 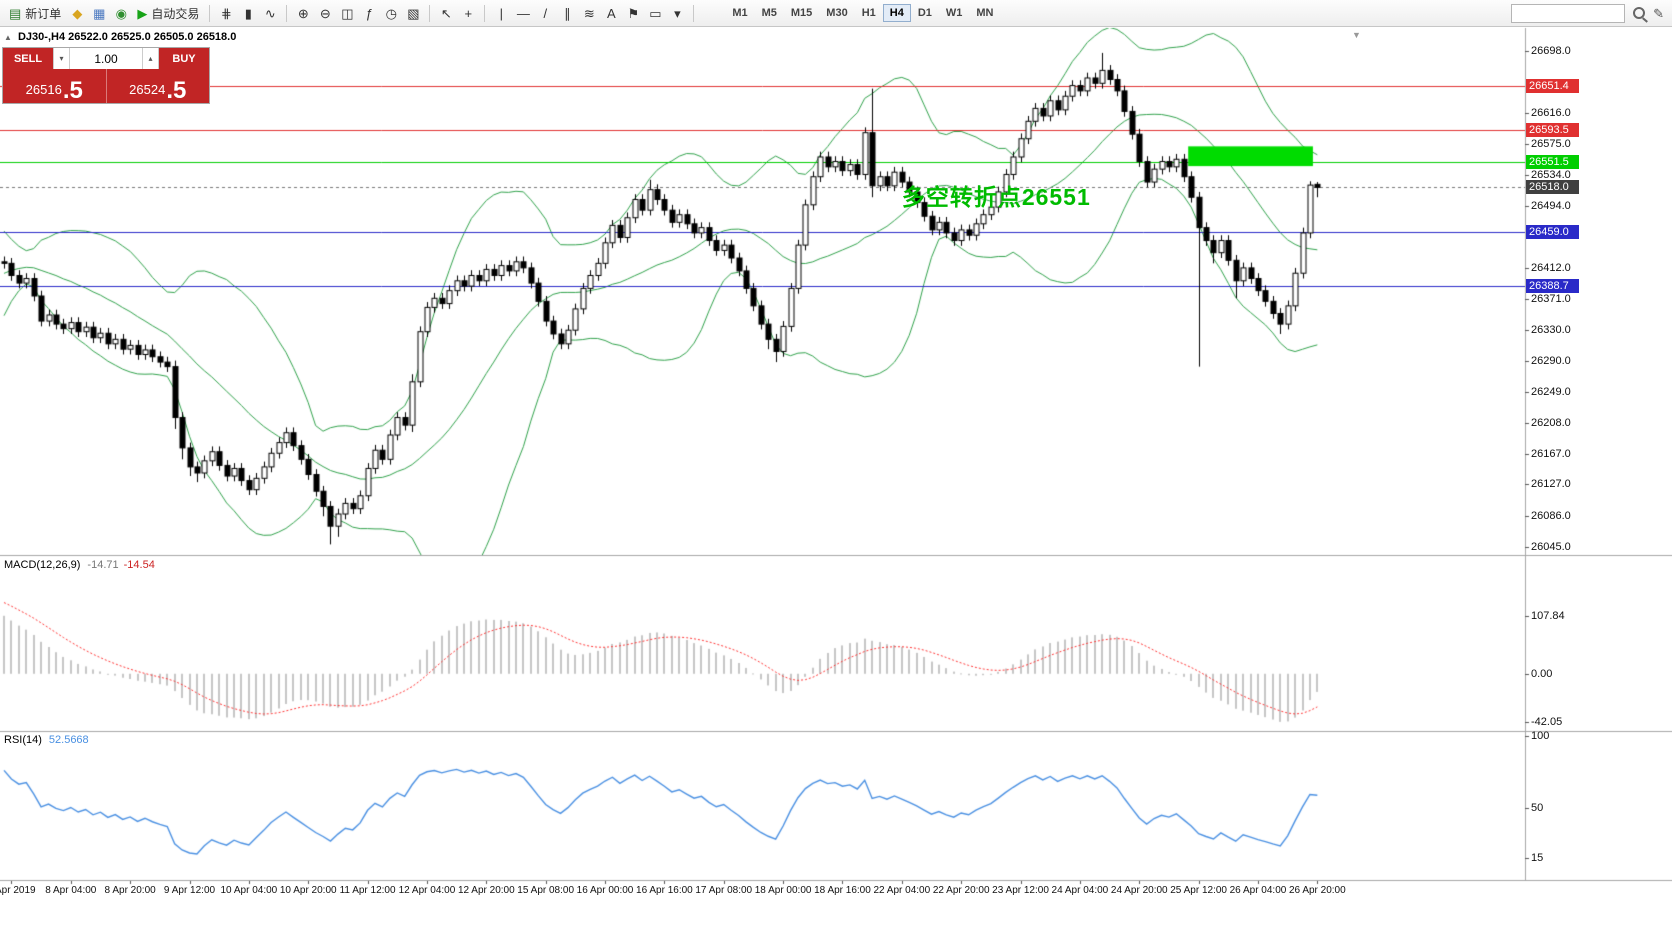 I want to click on toolbar-right-group: ✎, so click(x=1589, y=13).